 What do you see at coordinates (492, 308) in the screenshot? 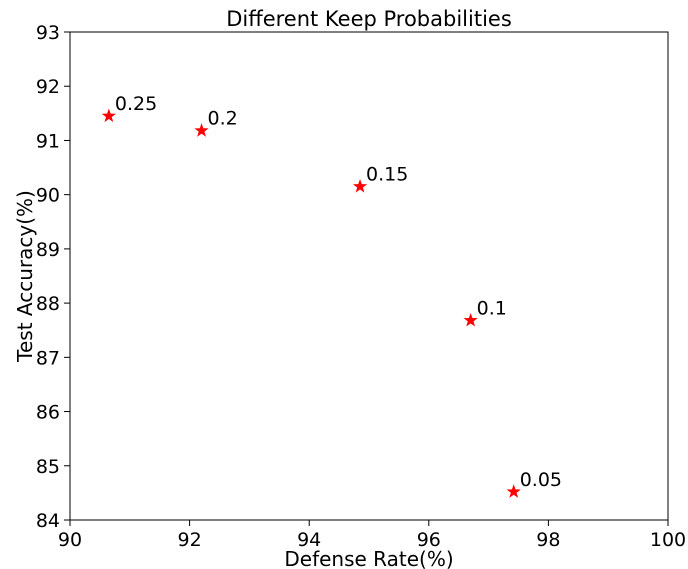
I see `data-point-label: 0.1` at bounding box center [492, 308].